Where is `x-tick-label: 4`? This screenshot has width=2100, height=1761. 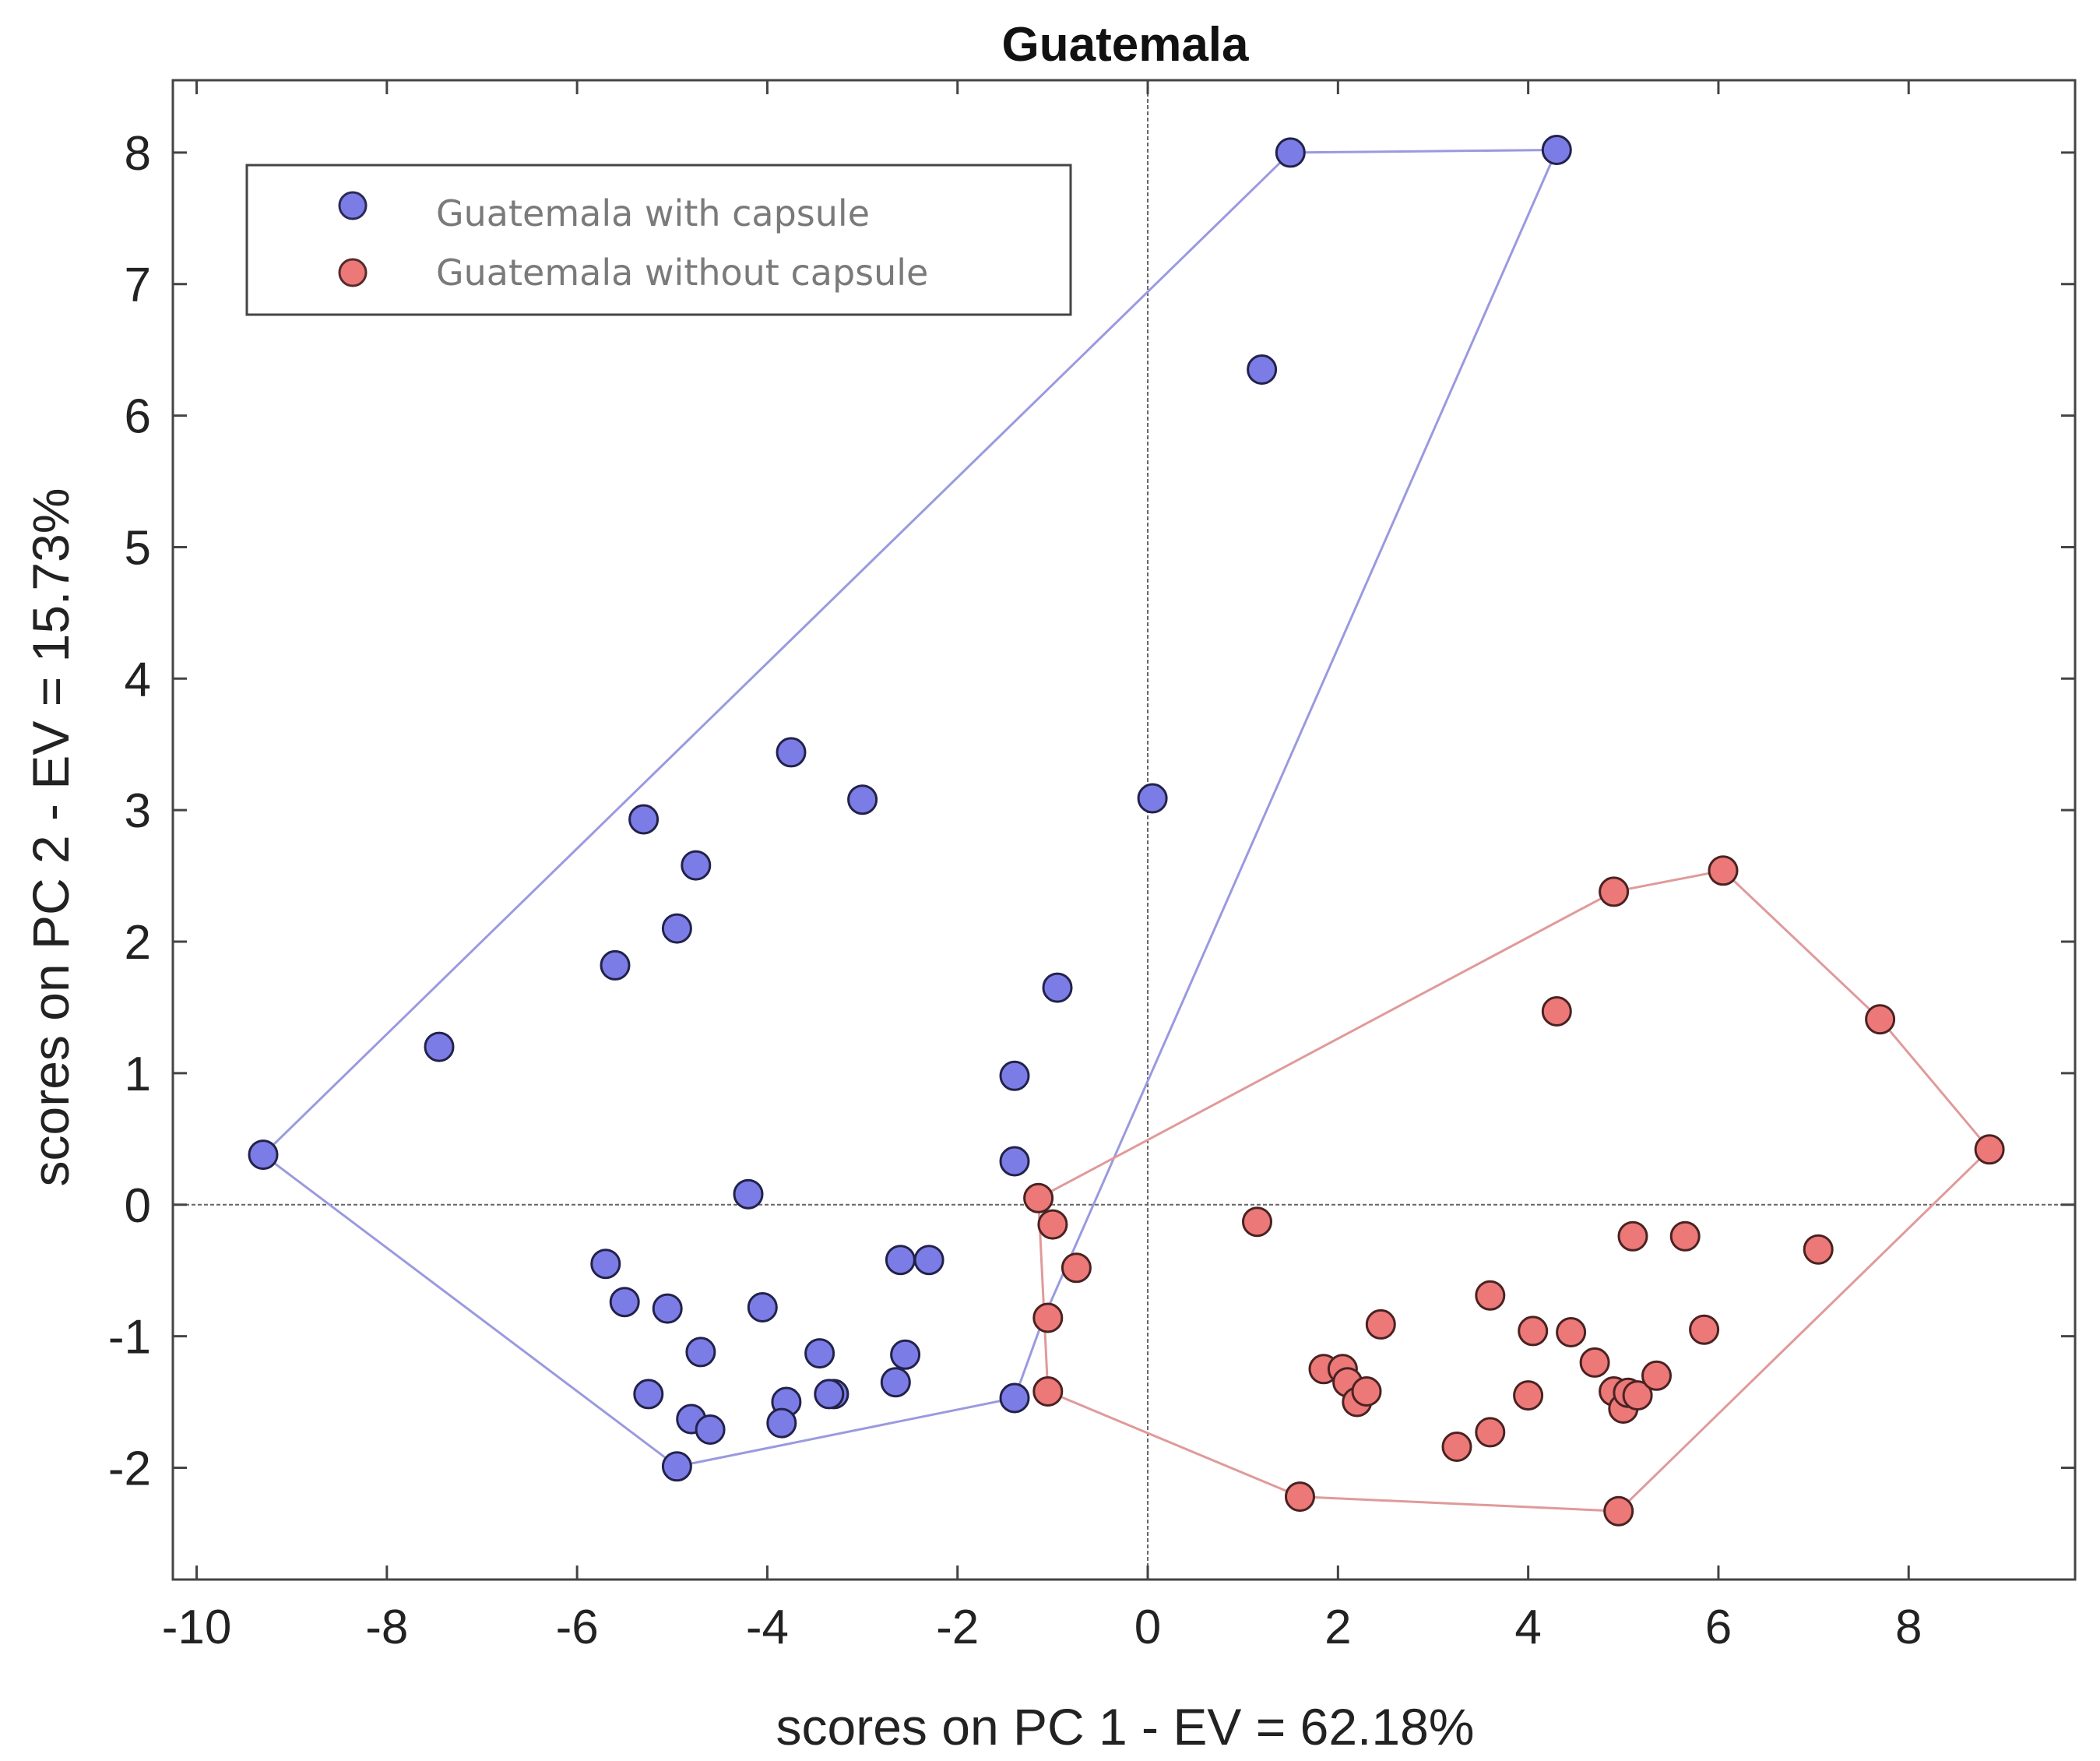 x-tick-label: 4 is located at coordinates (1527, 1627).